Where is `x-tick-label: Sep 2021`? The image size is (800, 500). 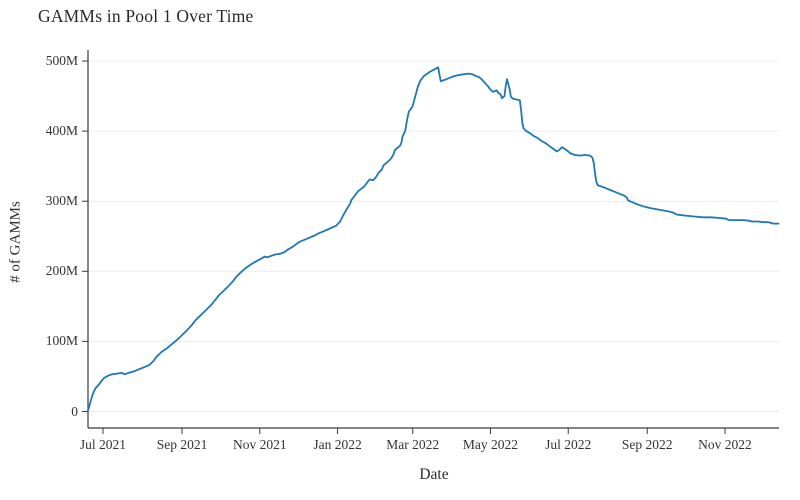
x-tick-label: Sep 2021 is located at coordinates (182, 444).